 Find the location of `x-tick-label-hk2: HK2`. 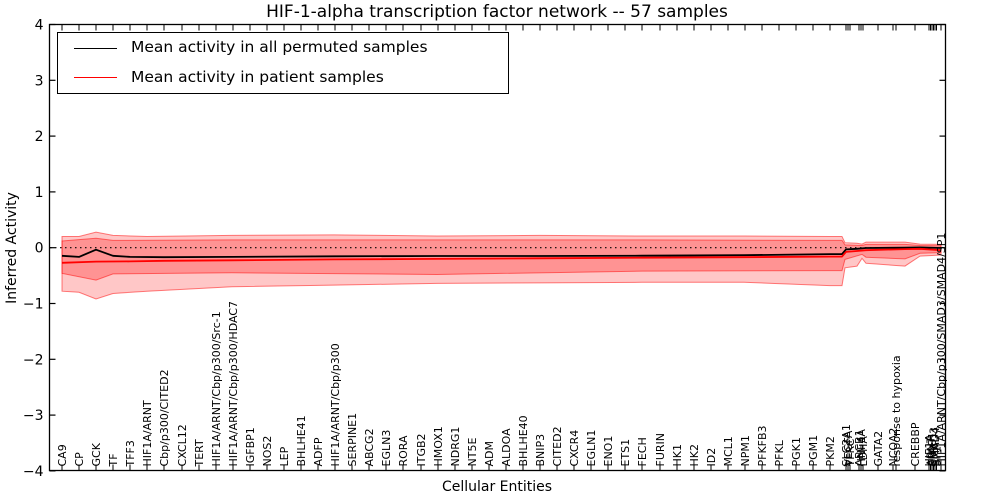

x-tick-label-hk2: HK2 is located at coordinates (694, 455).